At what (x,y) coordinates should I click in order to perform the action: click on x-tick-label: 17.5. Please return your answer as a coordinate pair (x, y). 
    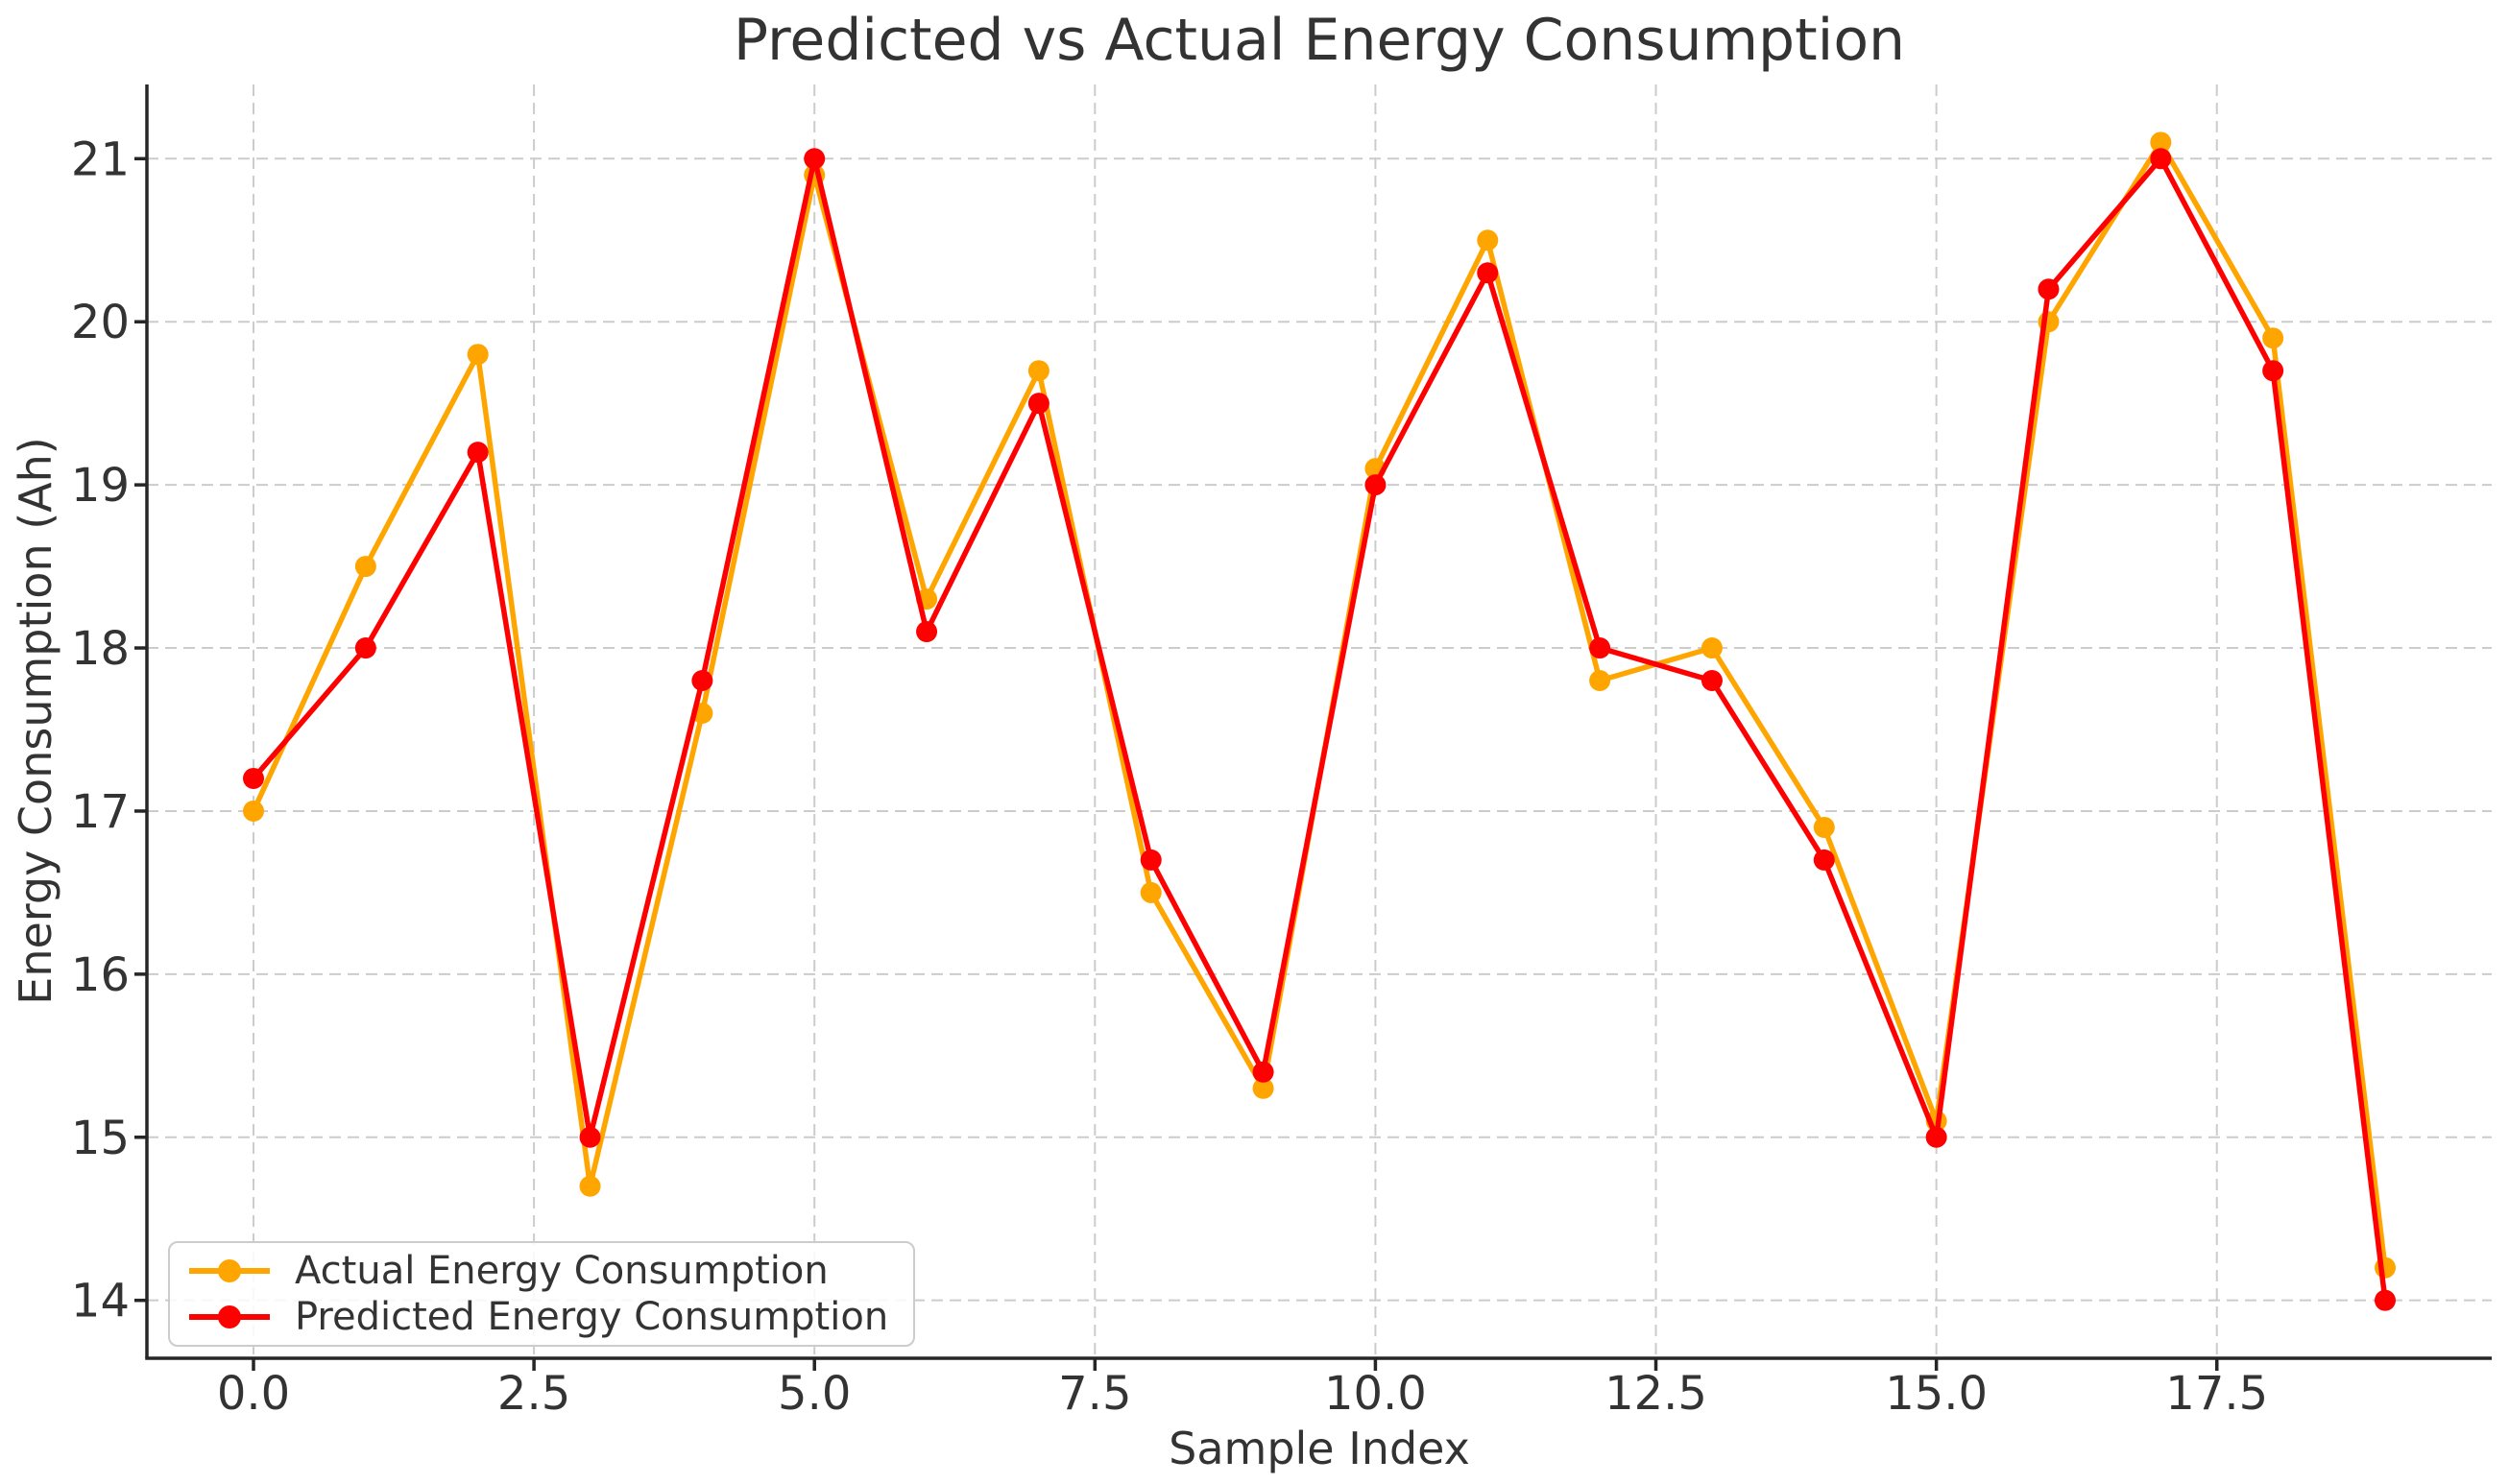
    Looking at the image, I should click on (2216, 1394).